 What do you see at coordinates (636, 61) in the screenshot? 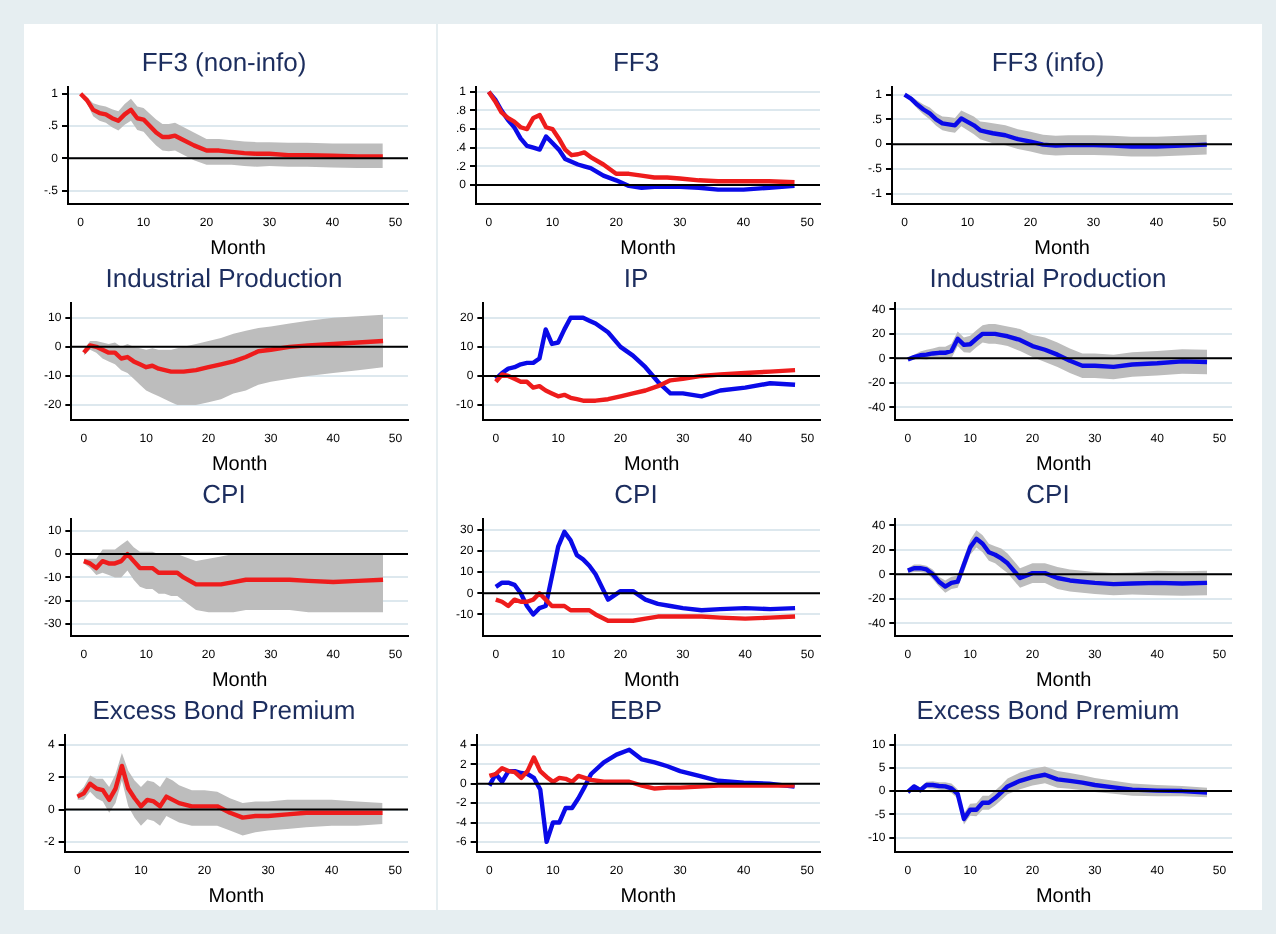
I see `chart-title: FF3` at bounding box center [636, 61].